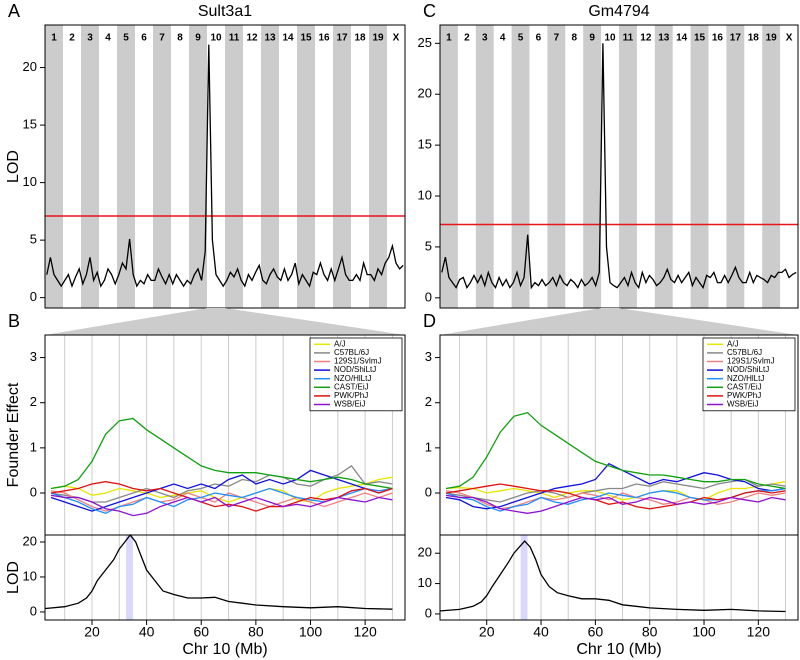 This screenshot has width=800, height=660. Describe the element at coordinates (759, 632) in the screenshot. I see `x-tick-label: 120` at that location.